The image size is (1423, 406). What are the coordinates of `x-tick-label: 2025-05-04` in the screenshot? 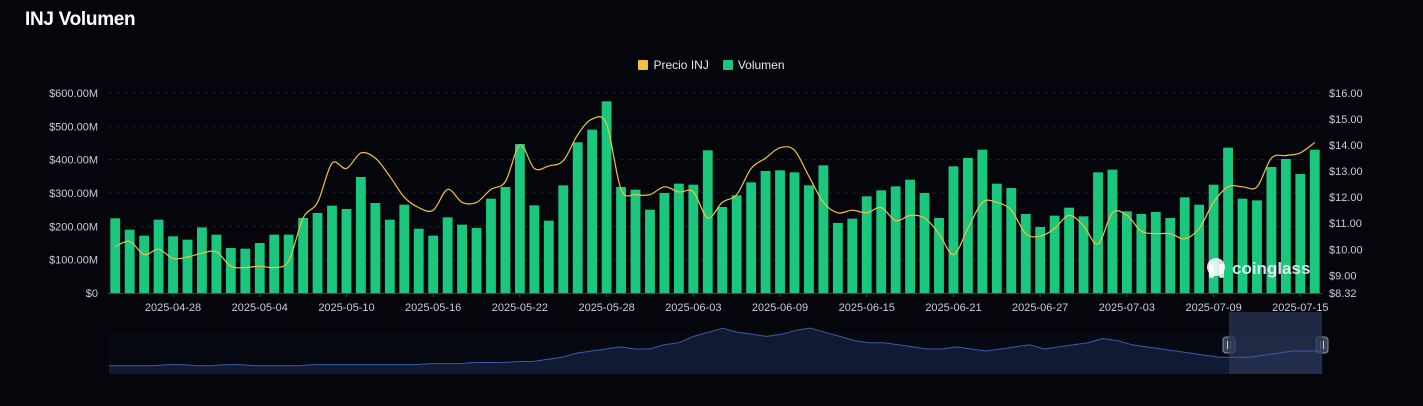 It's located at (260, 308).